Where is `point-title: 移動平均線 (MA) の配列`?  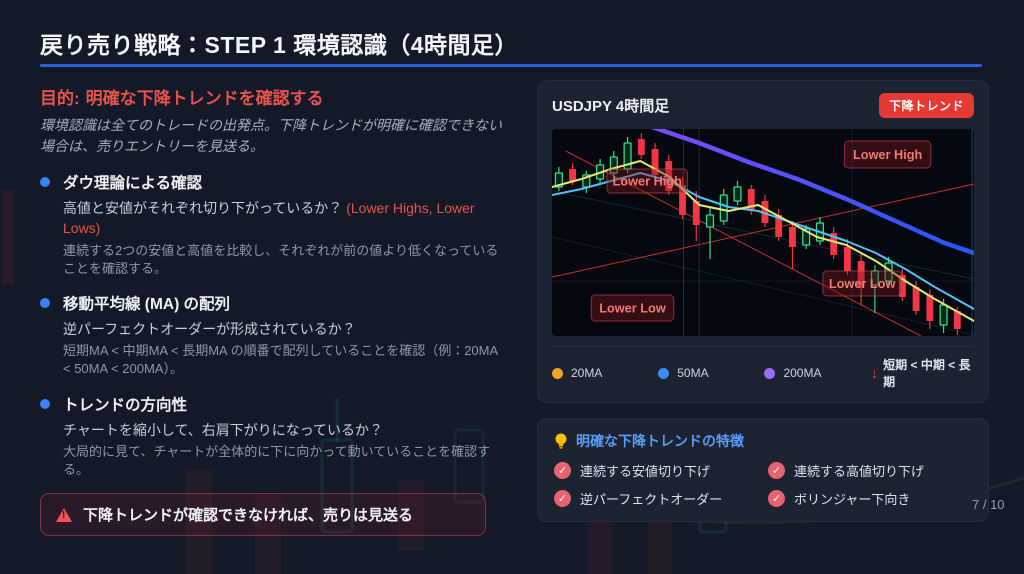
point-title: 移動平均線 (MA) の配列 is located at coordinates (147, 304).